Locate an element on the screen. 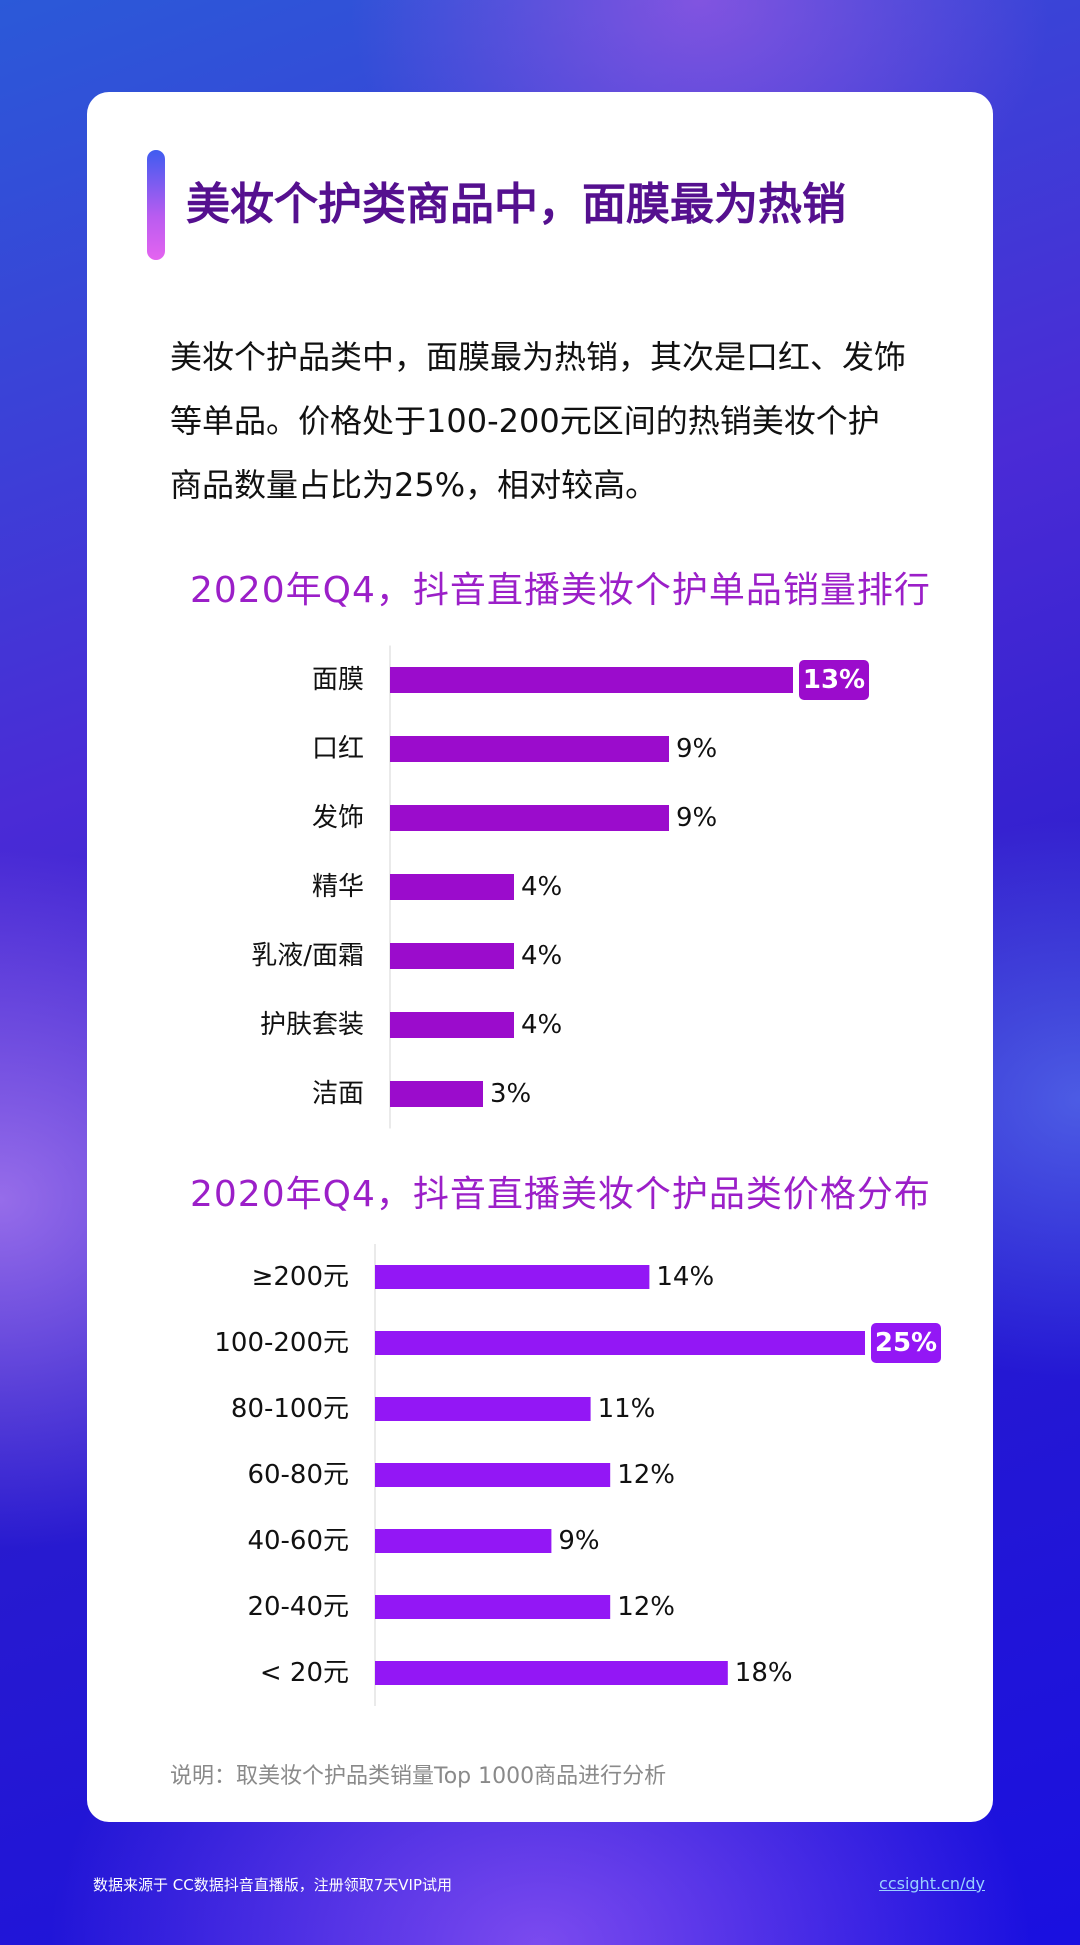 The height and width of the screenshot is (1945, 1080). category-label: 发饰 is located at coordinates (338, 818).